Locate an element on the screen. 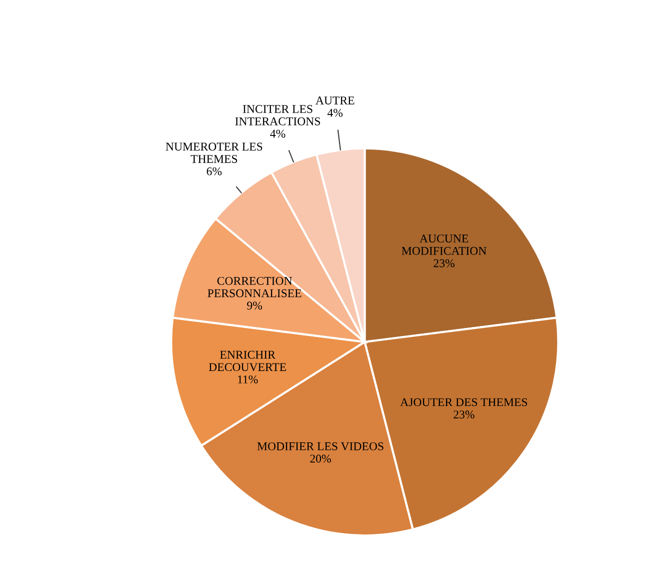 This screenshot has width=653, height=587. slice-label: MODIFIER LES VIDEOS is located at coordinates (320, 446).